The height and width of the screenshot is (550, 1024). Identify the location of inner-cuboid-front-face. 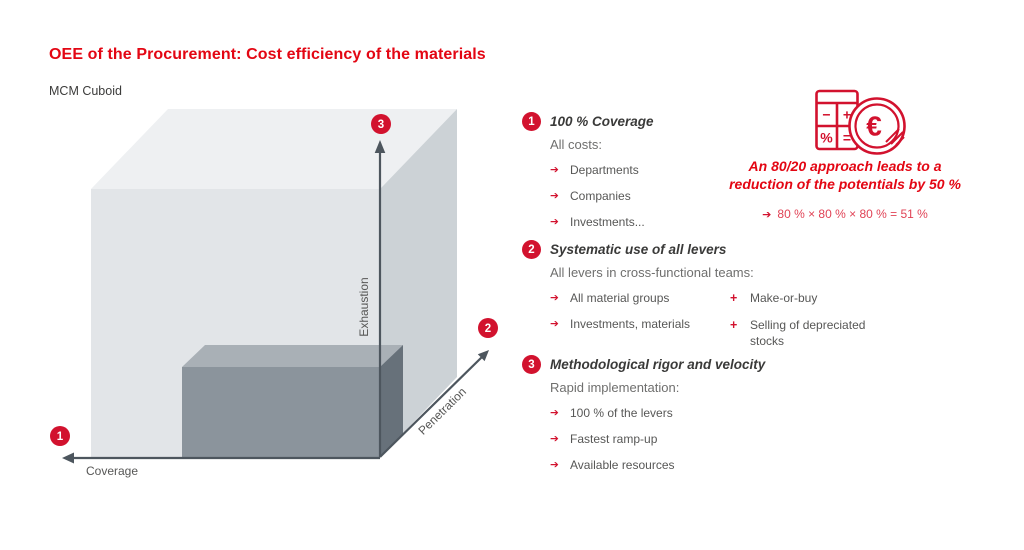
(281, 412).